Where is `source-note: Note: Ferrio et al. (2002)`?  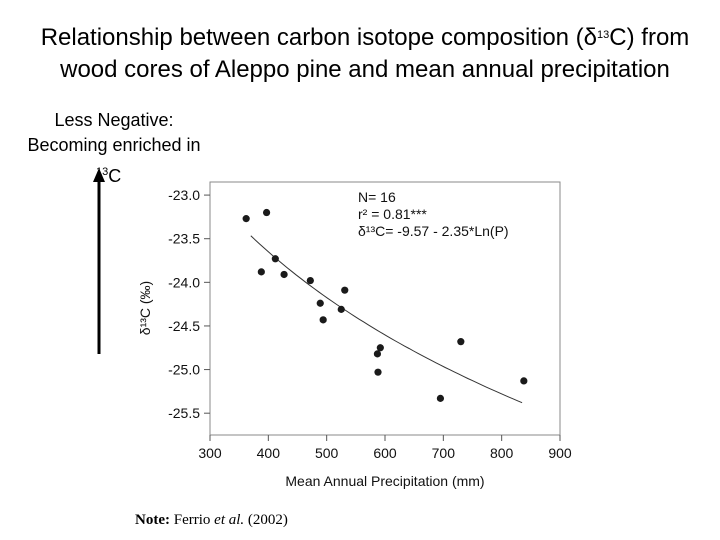
source-note: Note: Ferrio et al. (2002) is located at coordinates (211, 520).